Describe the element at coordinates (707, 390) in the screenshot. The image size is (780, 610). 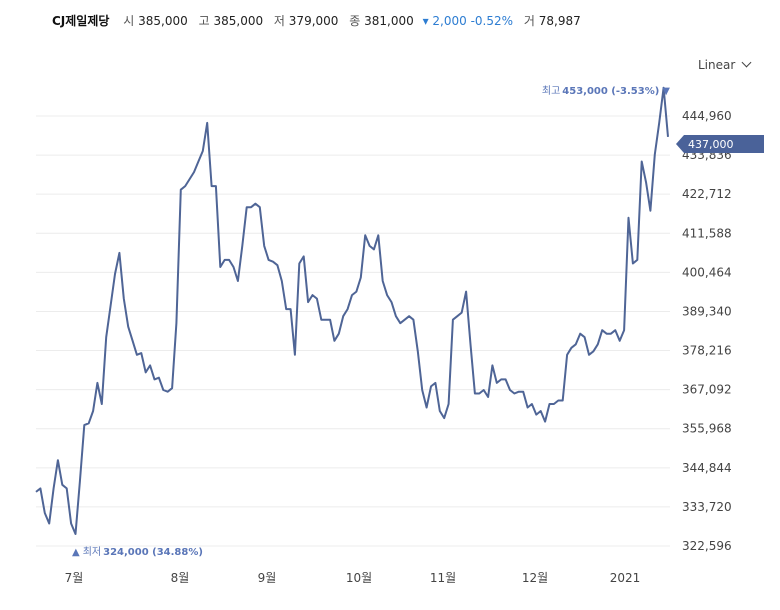
I see `y-tick-label: 367,092` at that location.